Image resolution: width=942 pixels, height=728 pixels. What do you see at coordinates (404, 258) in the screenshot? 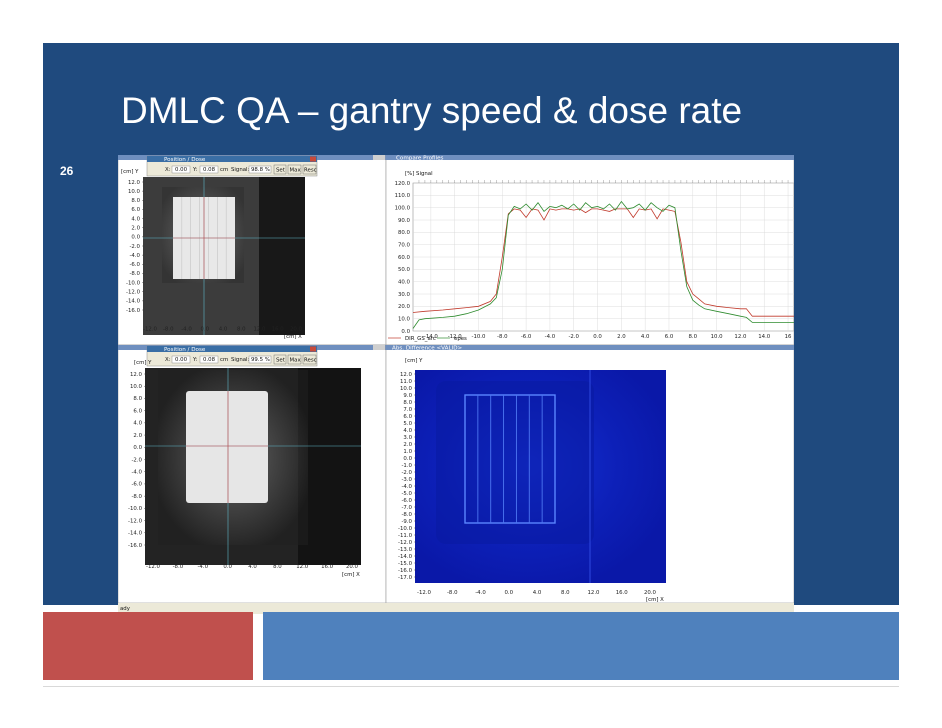
I see `y-tick-label: 60.0` at bounding box center [404, 258].